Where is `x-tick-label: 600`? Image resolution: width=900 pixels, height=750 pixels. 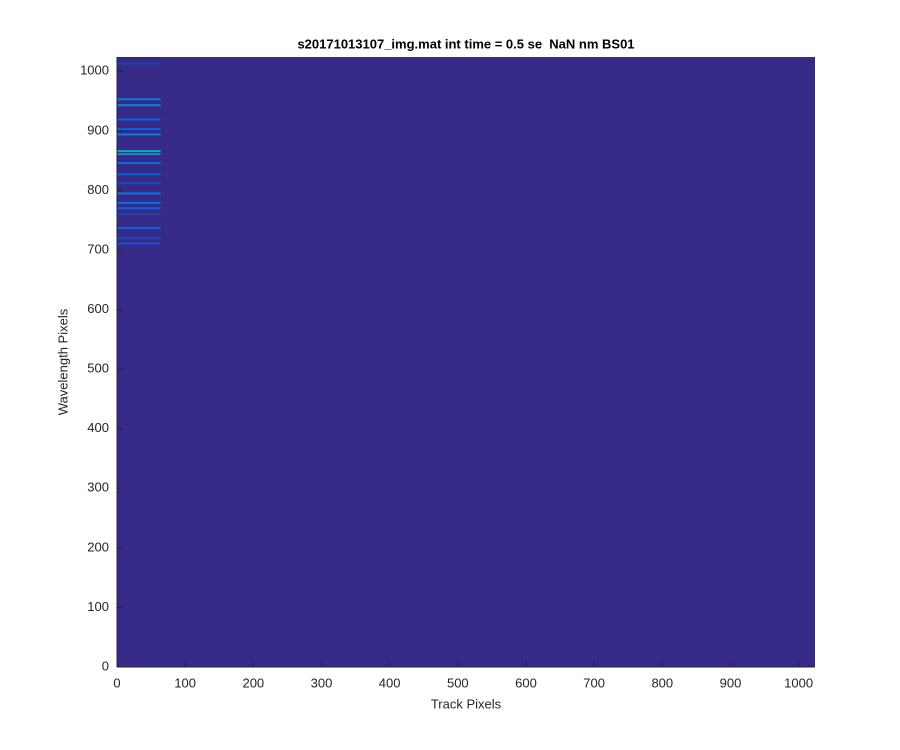
x-tick-label: 600 is located at coordinates (526, 682).